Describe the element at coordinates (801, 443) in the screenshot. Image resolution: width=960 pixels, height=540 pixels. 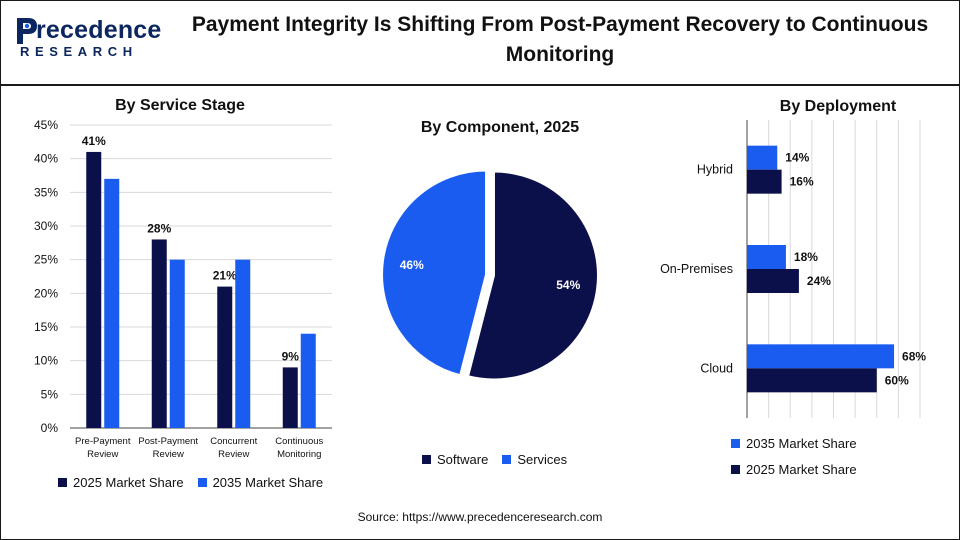
I see `legend-label-deploy-2035: 2035 Market Share` at that location.